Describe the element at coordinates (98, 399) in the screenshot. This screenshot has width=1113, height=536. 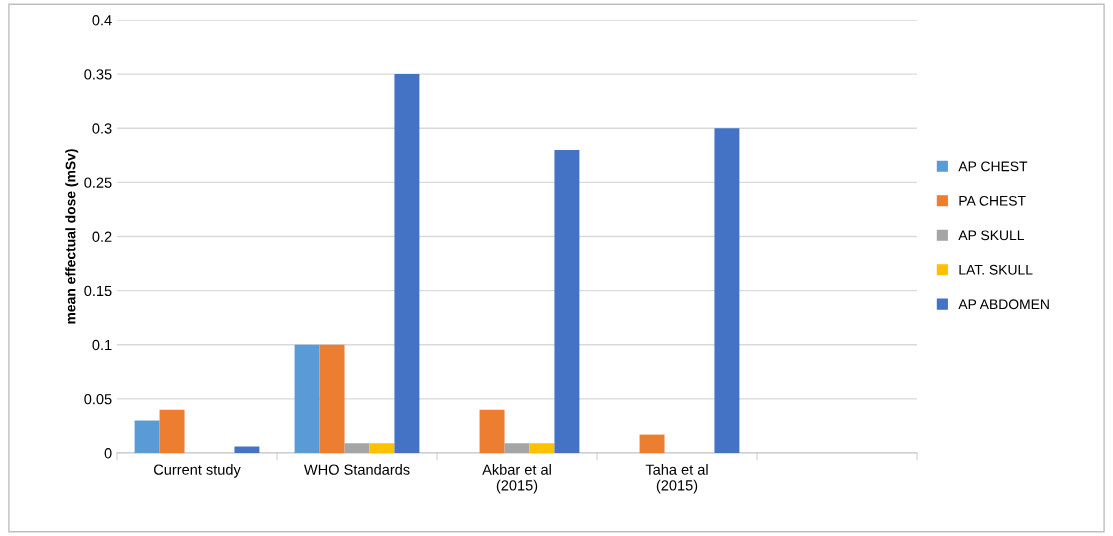
I see `y-tick-label: 0.05` at that location.